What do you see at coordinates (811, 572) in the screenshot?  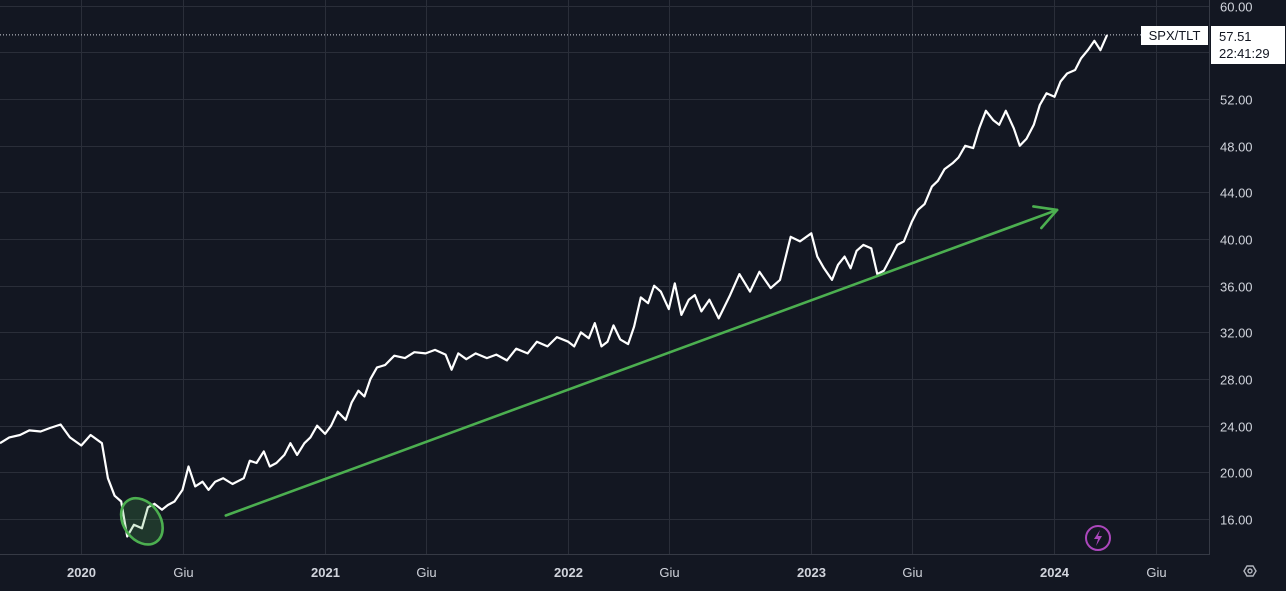 I see `x-tick-label: 2023` at bounding box center [811, 572].